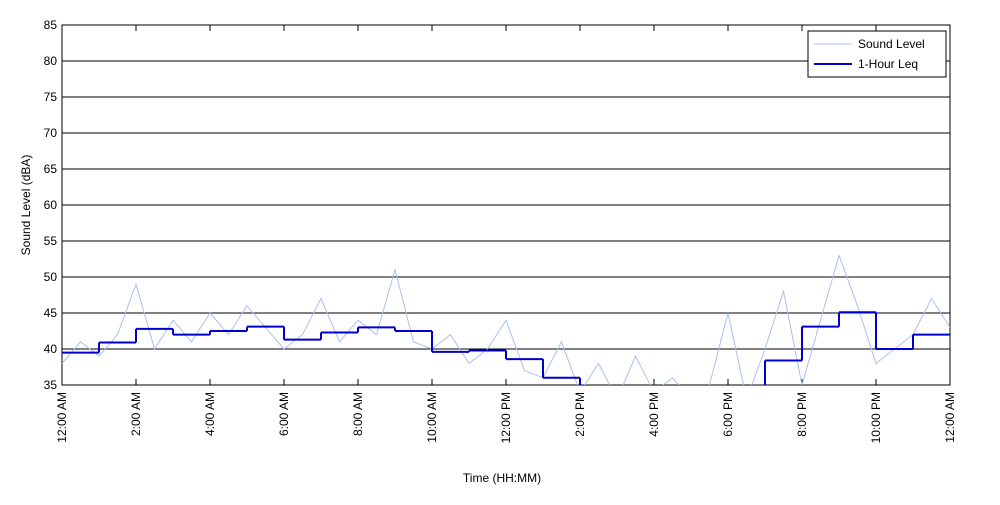 The image size is (1000, 505). I want to click on legend-label: 1-Hour Leq, so click(888, 64).